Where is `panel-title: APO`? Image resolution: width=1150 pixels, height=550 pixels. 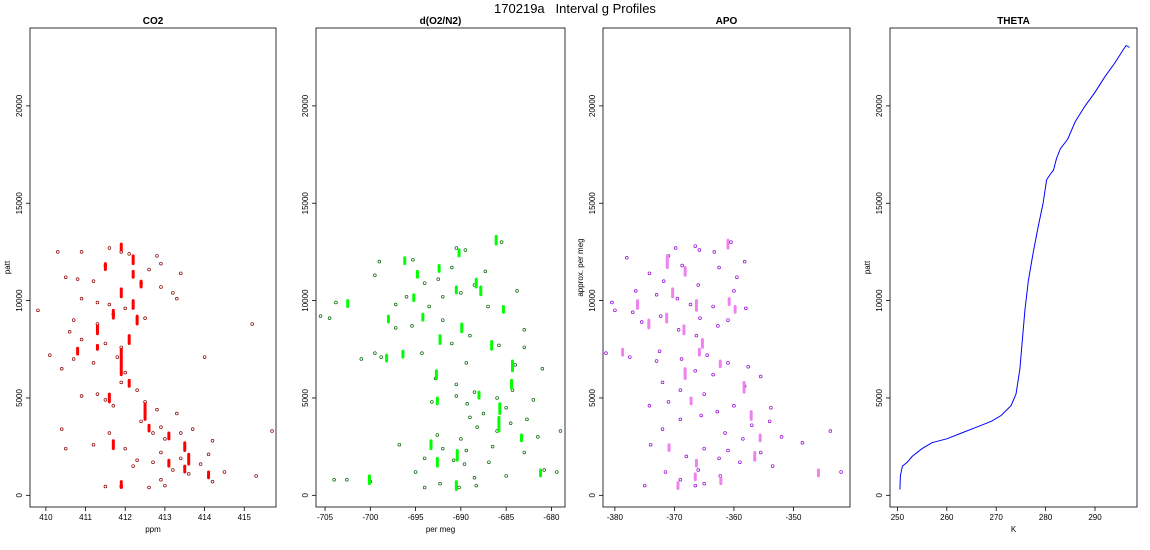
panel-title: APO is located at coordinates (727, 21).